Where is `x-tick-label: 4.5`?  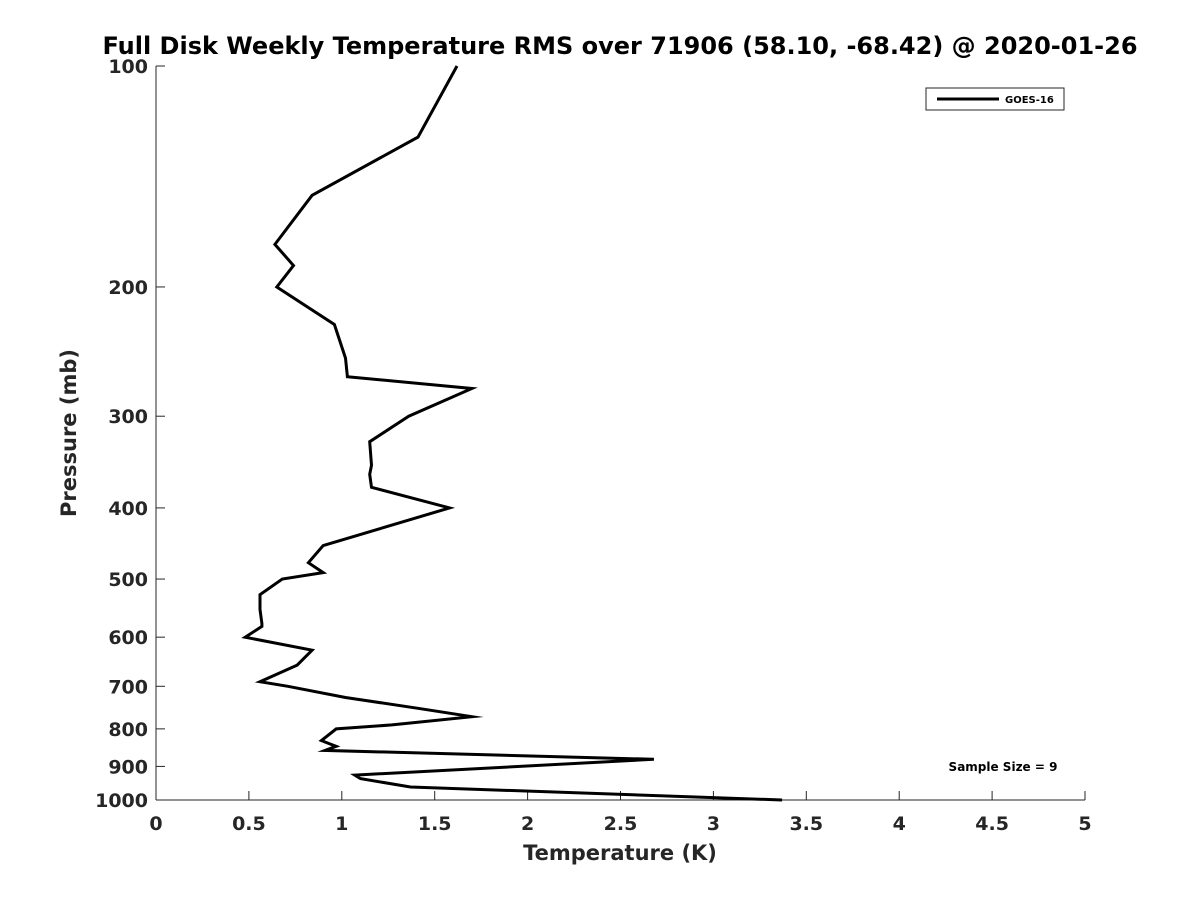 x-tick-label: 4.5 is located at coordinates (992, 824).